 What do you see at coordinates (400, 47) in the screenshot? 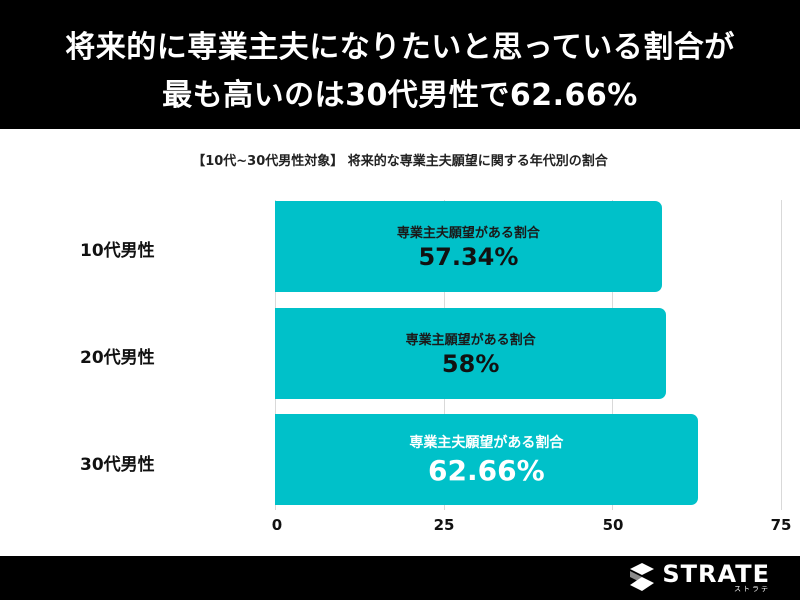
I see `headline-line-1: 将来的に専業主夫になりたいと思っている割合が` at bounding box center [400, 47].